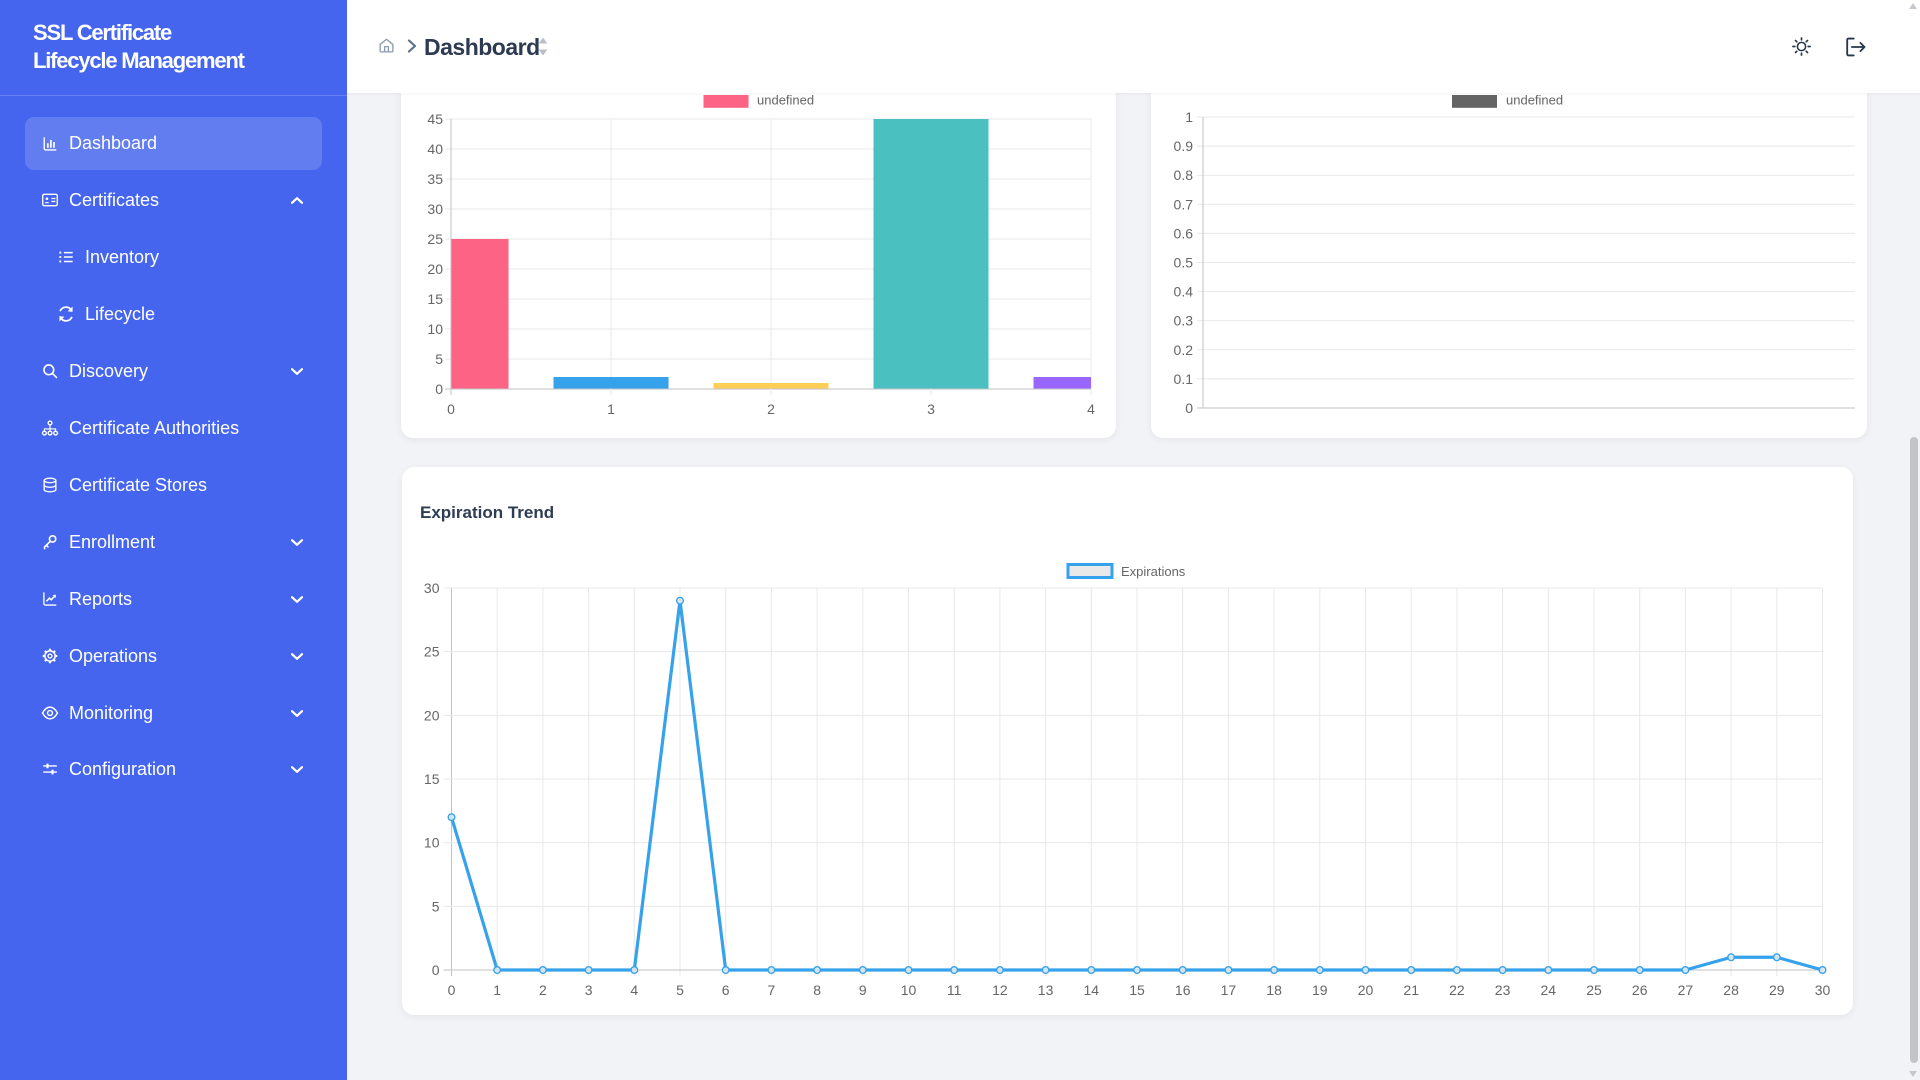  Describe the element at coordinates (1229, 990) in the screenshot. I see `svg-text: 17` at that location.